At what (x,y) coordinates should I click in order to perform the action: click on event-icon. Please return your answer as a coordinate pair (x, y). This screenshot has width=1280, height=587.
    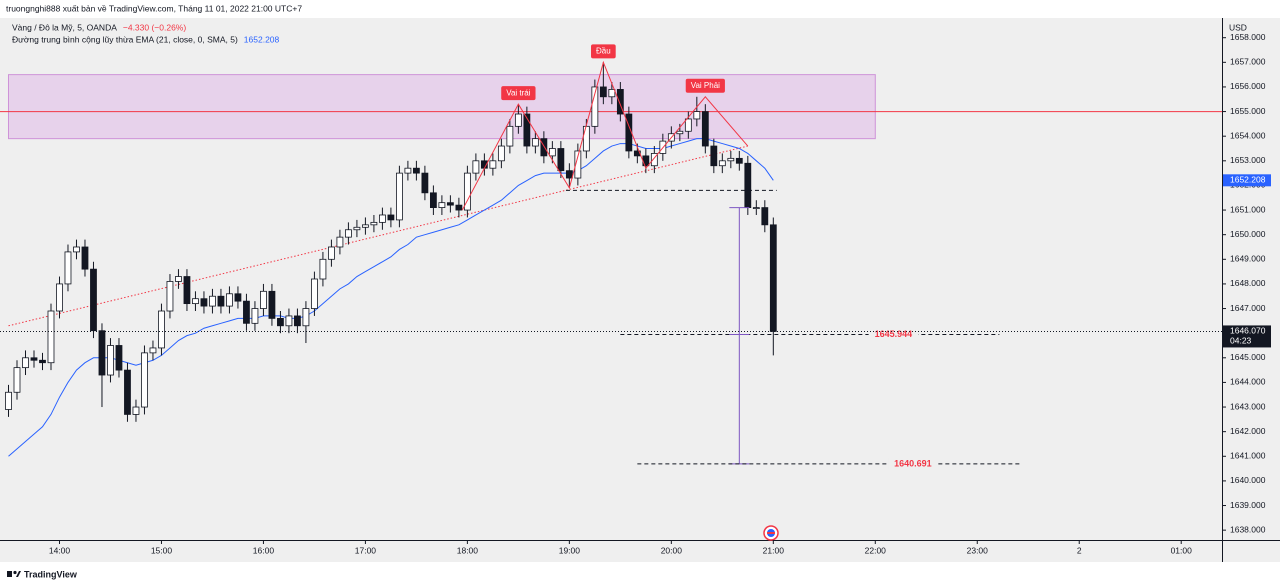
    Looking at the image, I should click on (771, 533).